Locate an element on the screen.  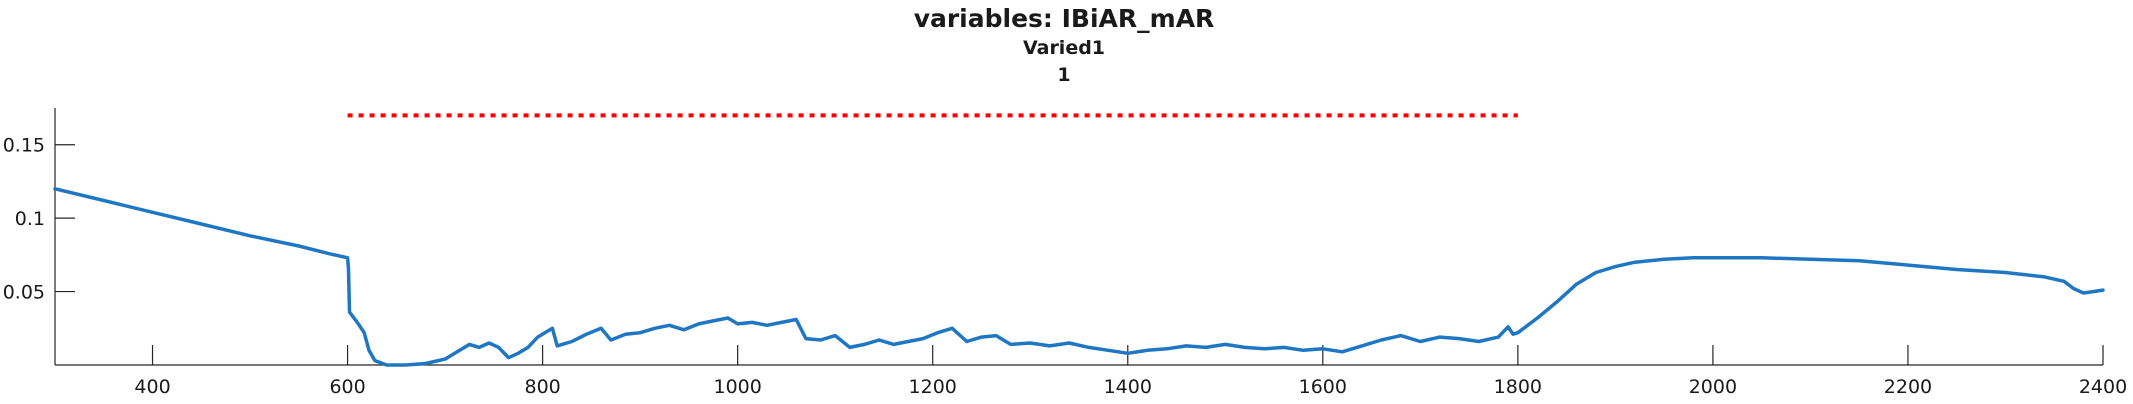
x-tick-label: 2200 is located at coordinates (1908, 387).